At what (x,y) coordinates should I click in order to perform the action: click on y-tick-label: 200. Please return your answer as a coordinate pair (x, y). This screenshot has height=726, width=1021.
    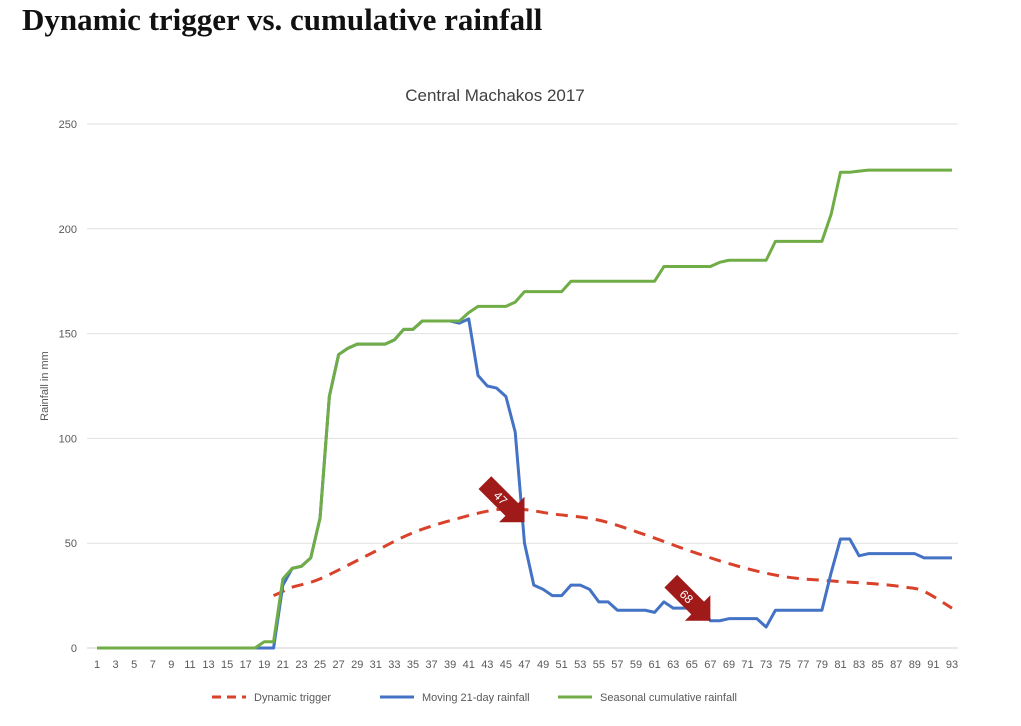
    Looking at the image, I should click on (68, 230).